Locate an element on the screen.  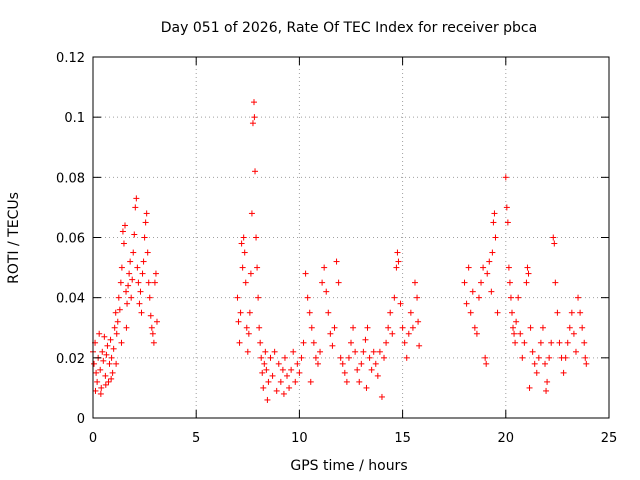
x-tick-label: 0 is located at coordinates (93, 438).